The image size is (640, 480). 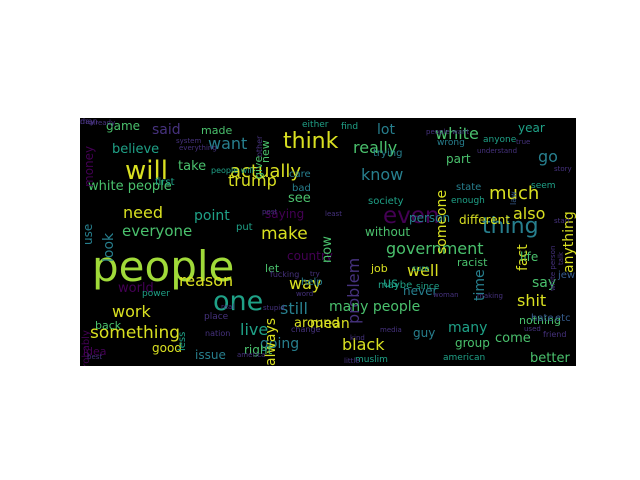 I want to click on cloud-word: find, so click(x=350, y=127).